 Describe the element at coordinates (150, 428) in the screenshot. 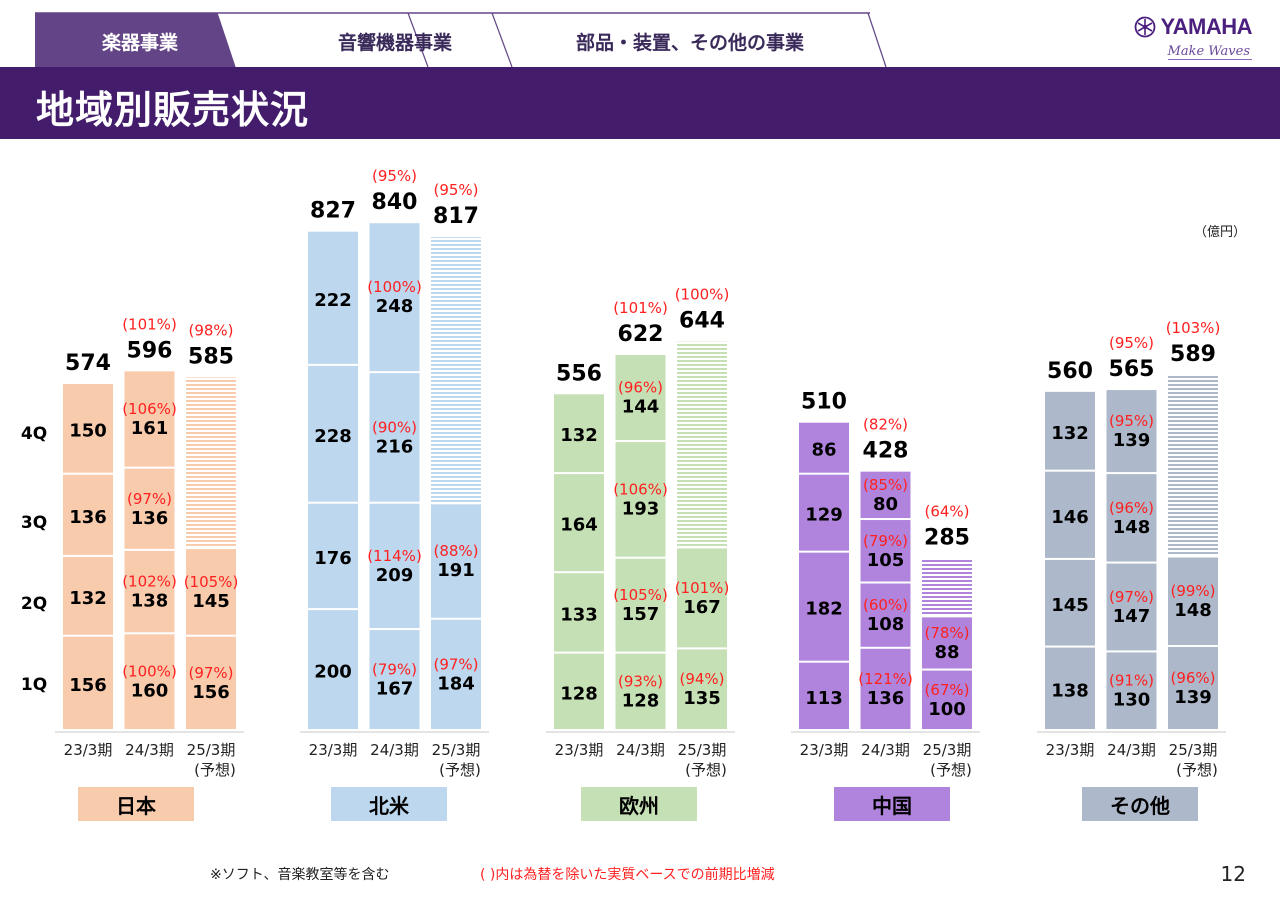

I see `quarter-value-label: 161` at that location.